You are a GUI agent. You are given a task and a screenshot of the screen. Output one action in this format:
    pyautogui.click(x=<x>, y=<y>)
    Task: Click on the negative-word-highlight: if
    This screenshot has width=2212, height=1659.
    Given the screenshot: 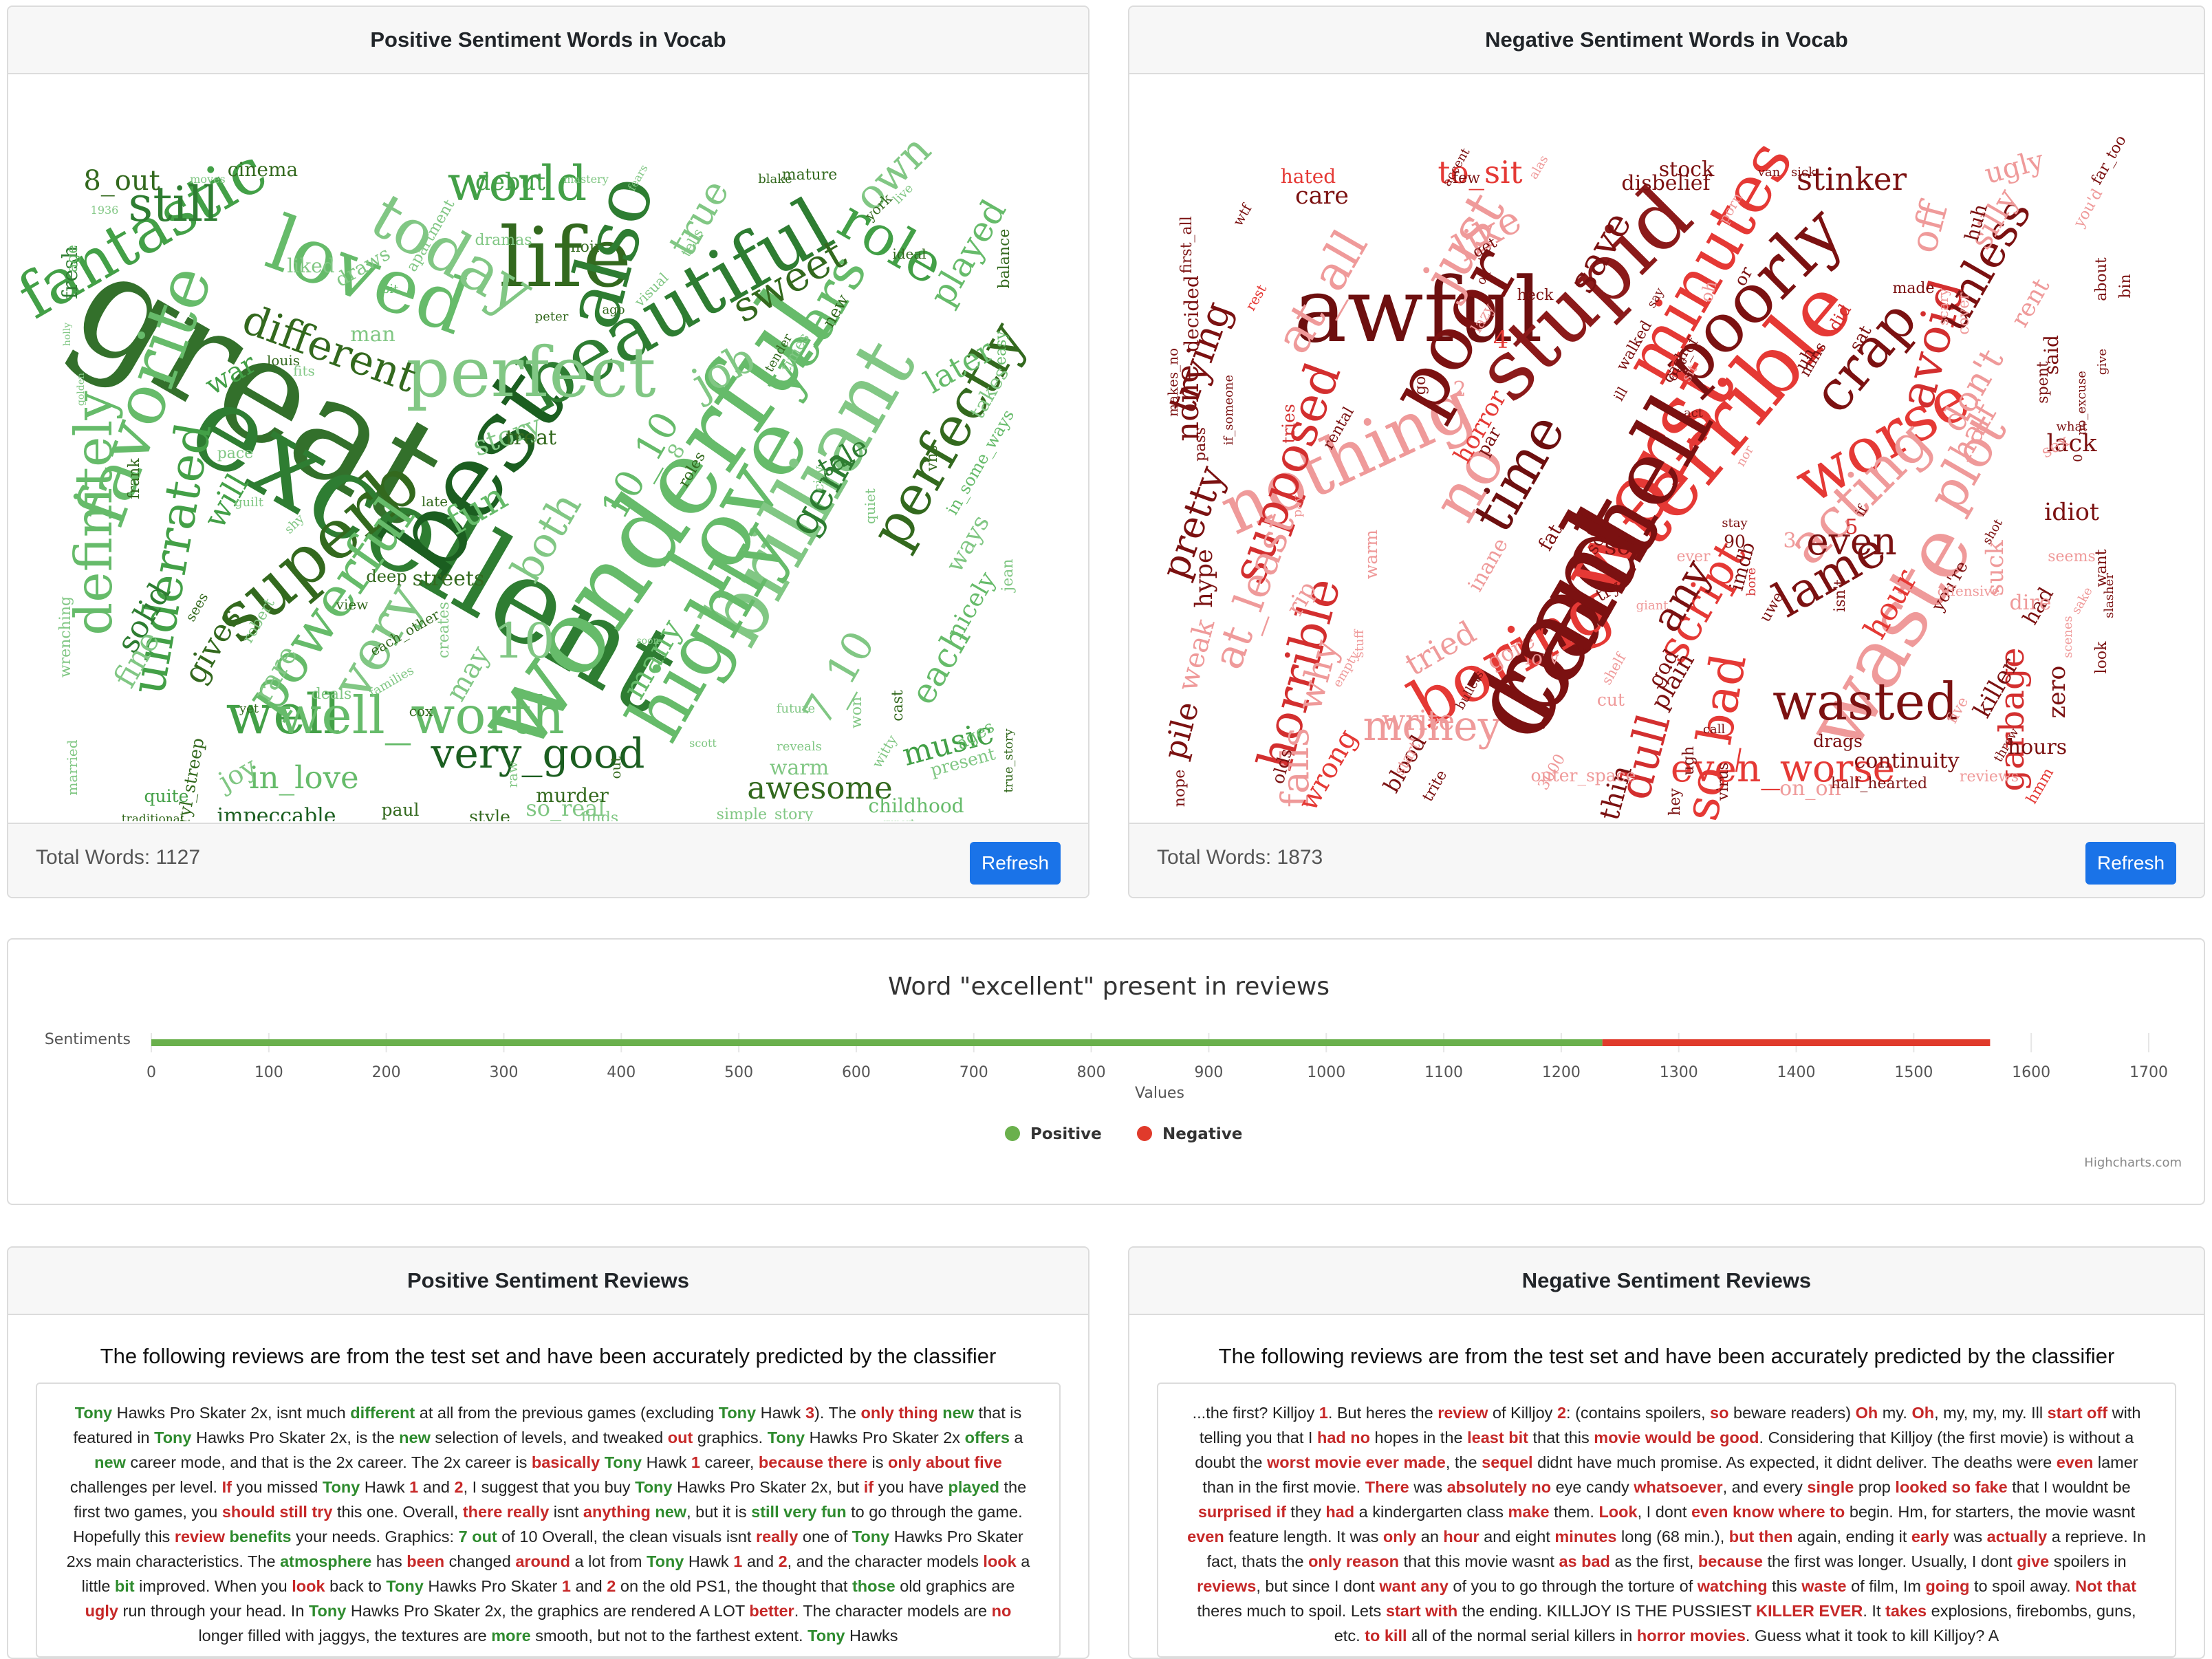 What is the action you would take?
    pyautogui.click(x=868, y=1487)
    